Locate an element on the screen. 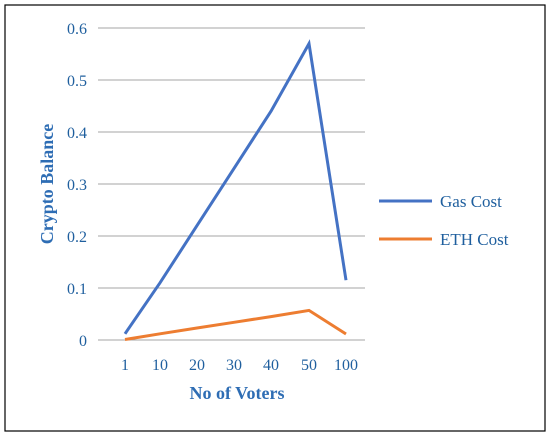 The image size is (550, 436). x-tick-label: 40 is located at coordinates (271, 365).